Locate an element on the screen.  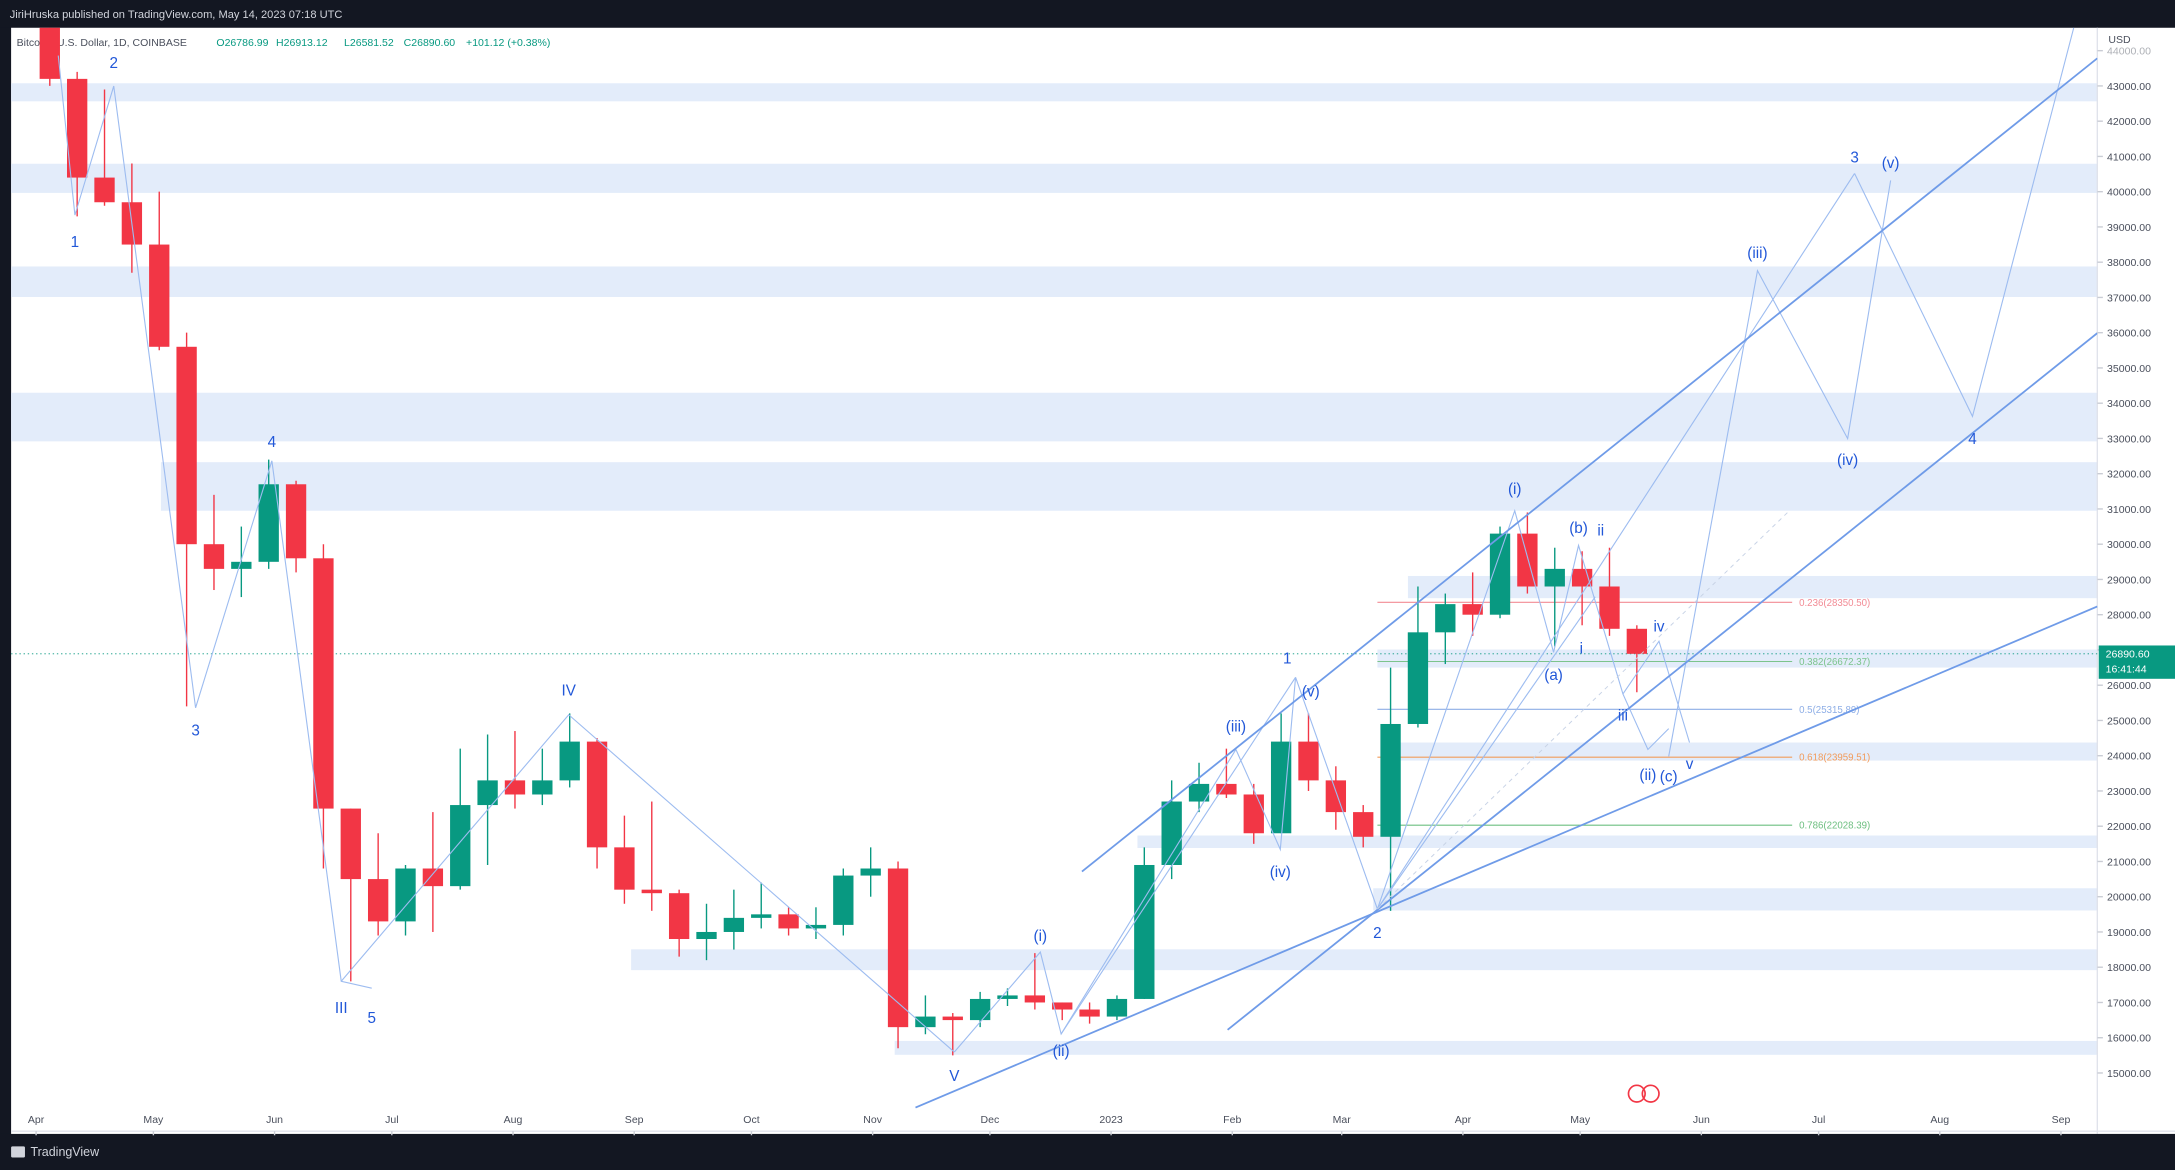
left-frame is located at coordinates (6, 585).